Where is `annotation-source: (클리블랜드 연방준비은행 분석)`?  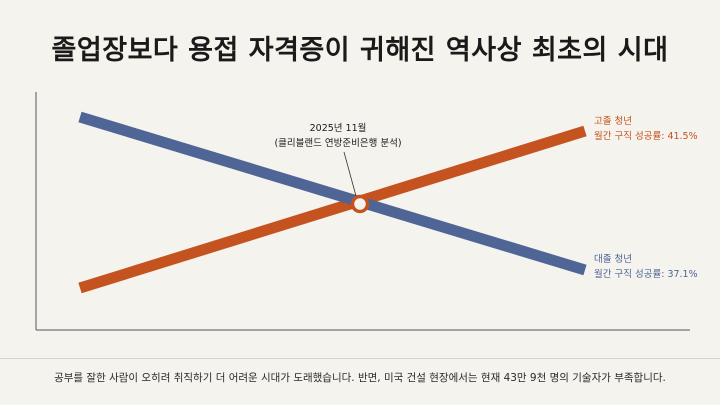 annotation-source: (클리블랜드 연방준비은행 분석) is located at coordinates (337, 143).